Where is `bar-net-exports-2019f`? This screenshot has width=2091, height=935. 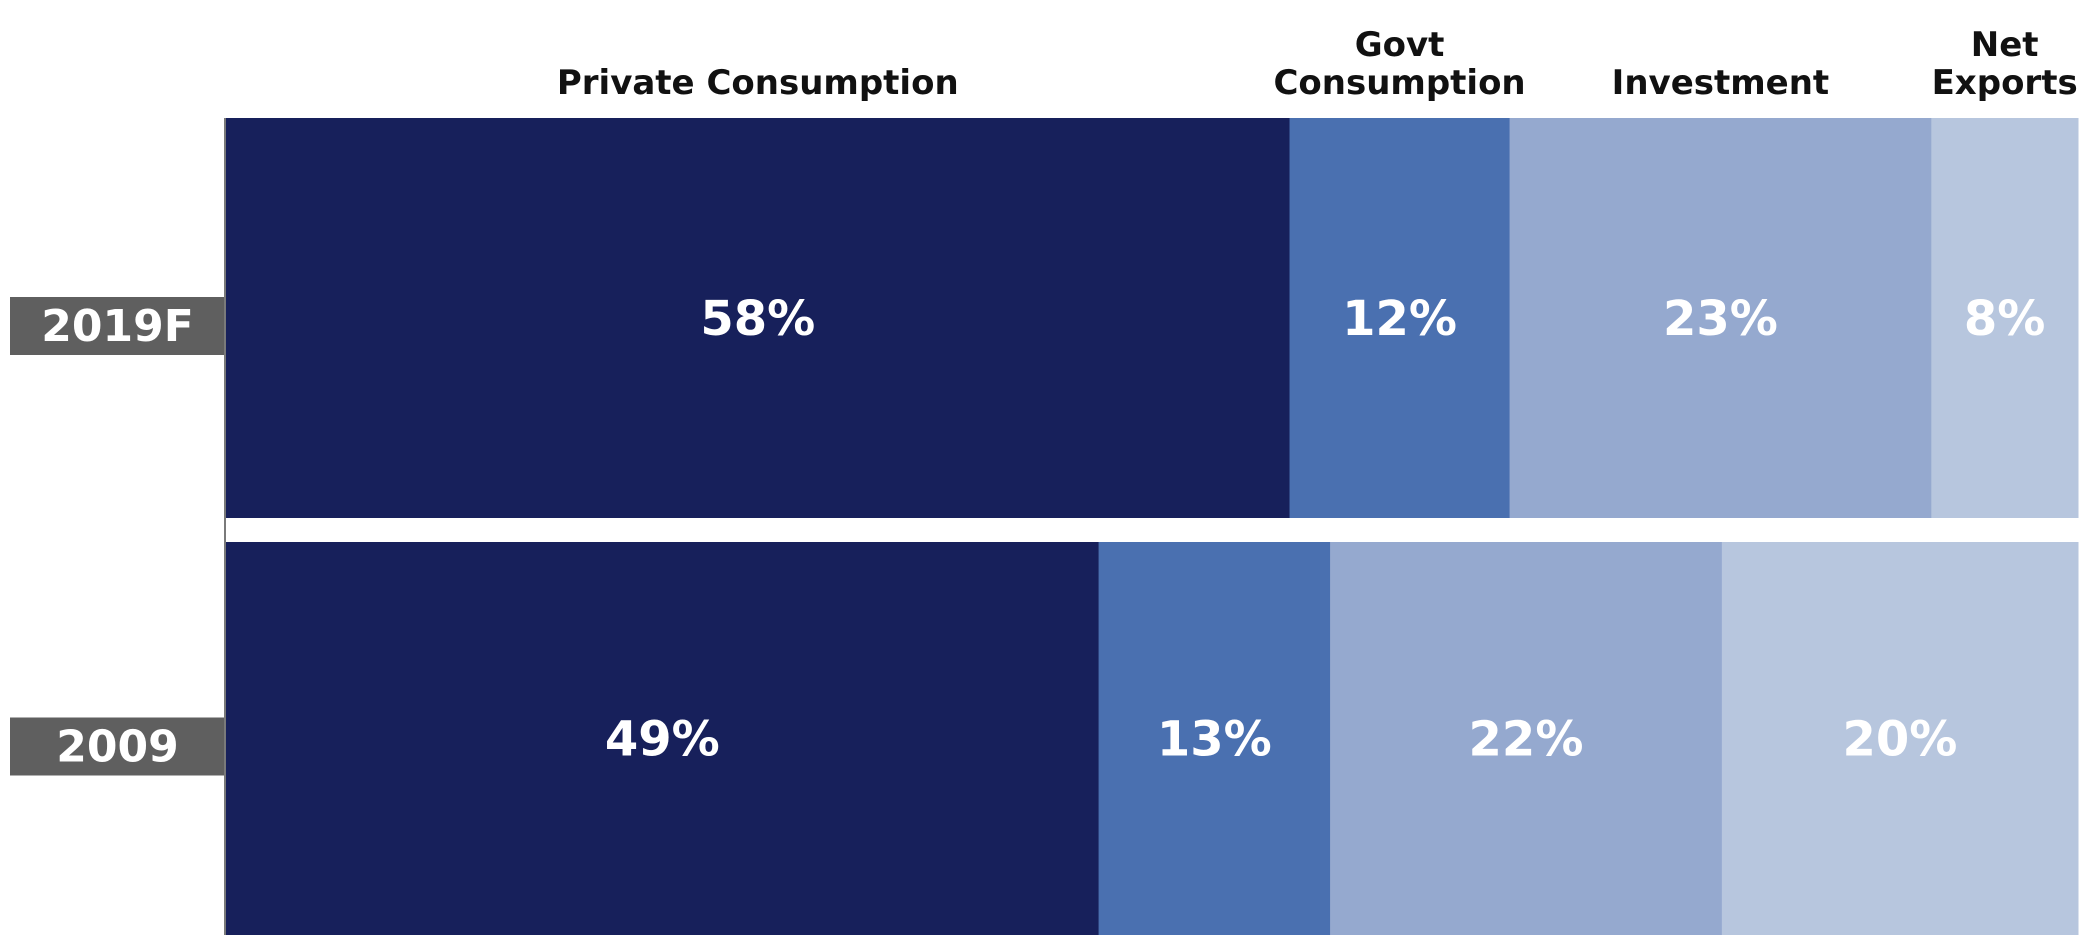
bar-net-exports-2019f is located at coordinates (2005, 318).